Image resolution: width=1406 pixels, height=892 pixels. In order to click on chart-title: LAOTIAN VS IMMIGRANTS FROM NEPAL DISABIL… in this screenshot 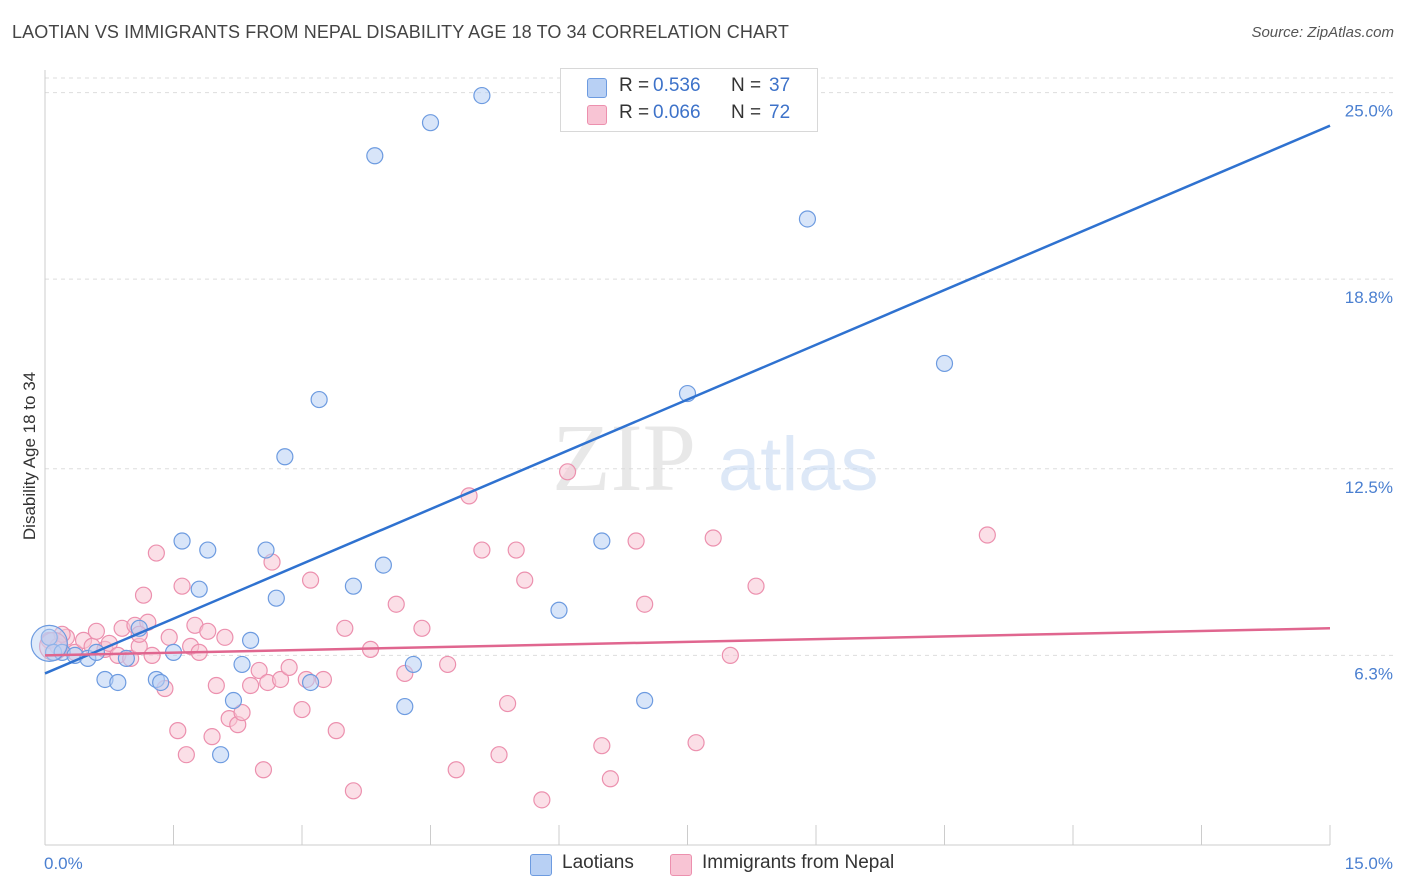, I will do `click(400, 32)`.